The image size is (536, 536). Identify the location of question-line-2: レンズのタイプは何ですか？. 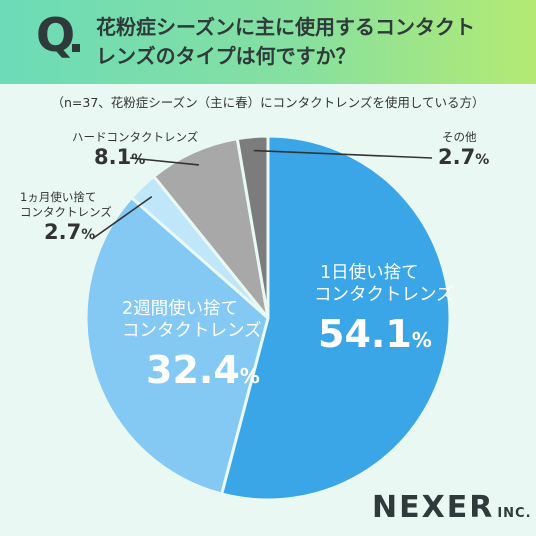
(226, 56).